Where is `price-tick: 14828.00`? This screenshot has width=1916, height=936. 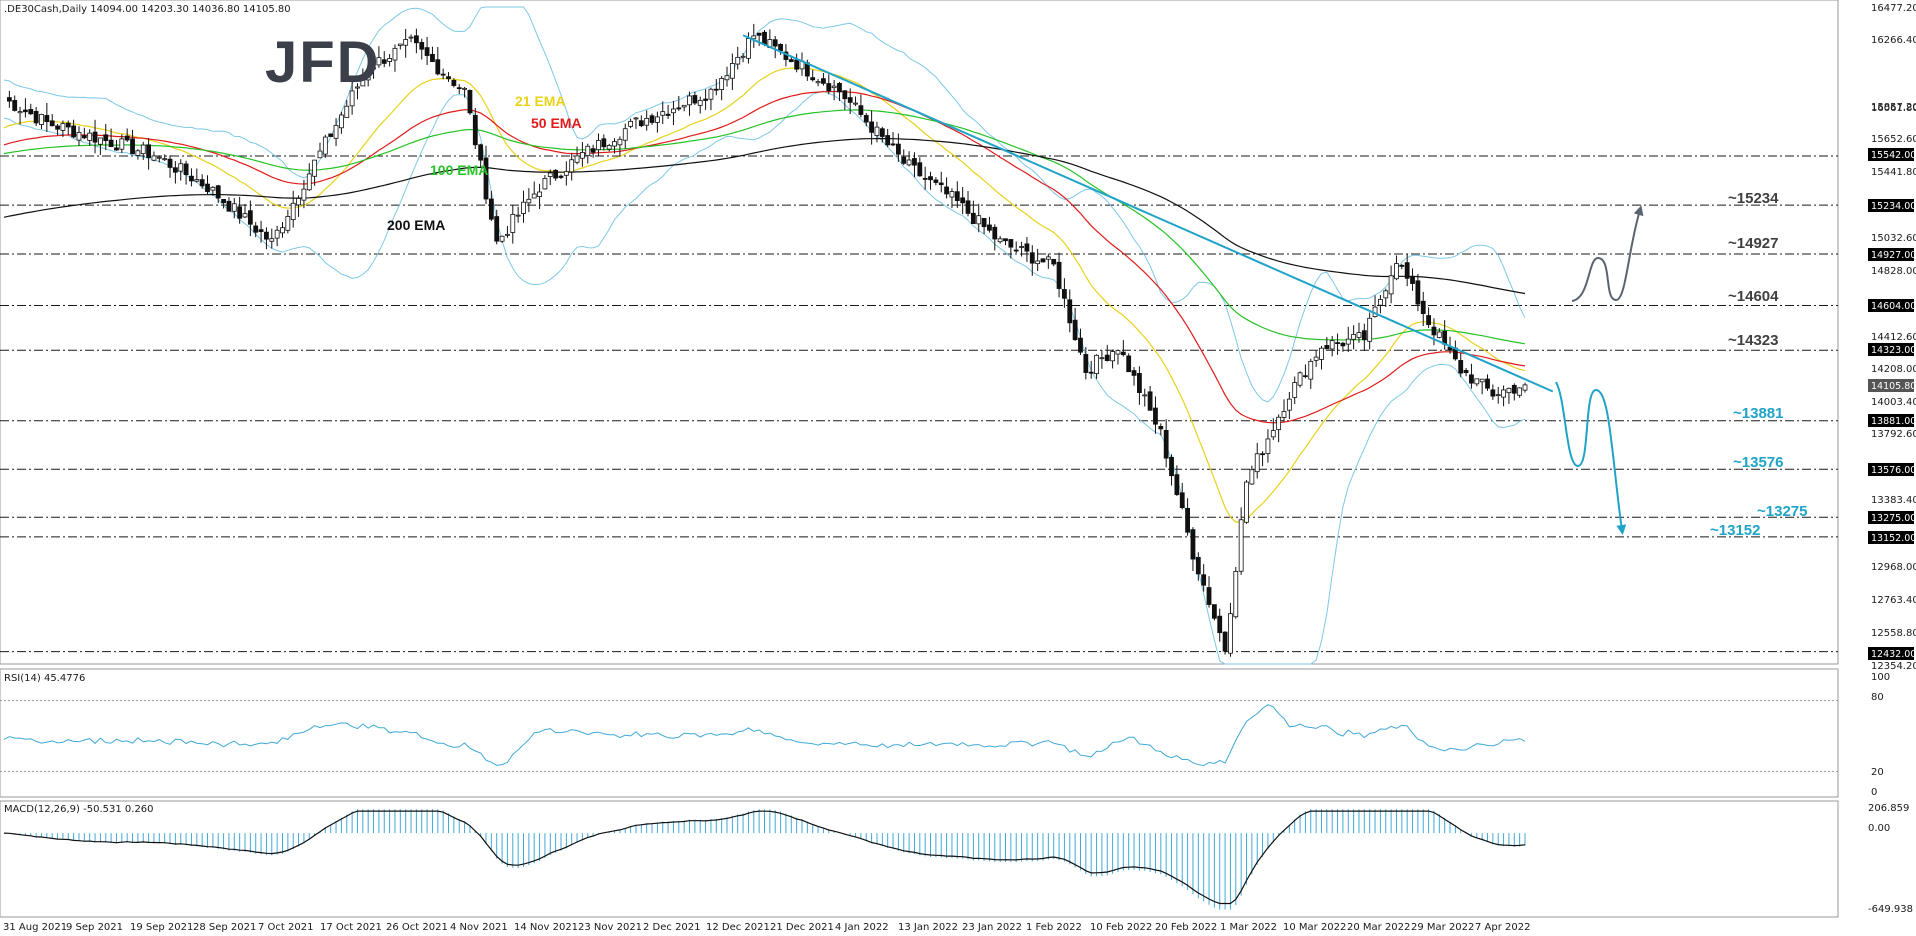 price-tick: 14828.00 is located at coordinates (1893, 271).